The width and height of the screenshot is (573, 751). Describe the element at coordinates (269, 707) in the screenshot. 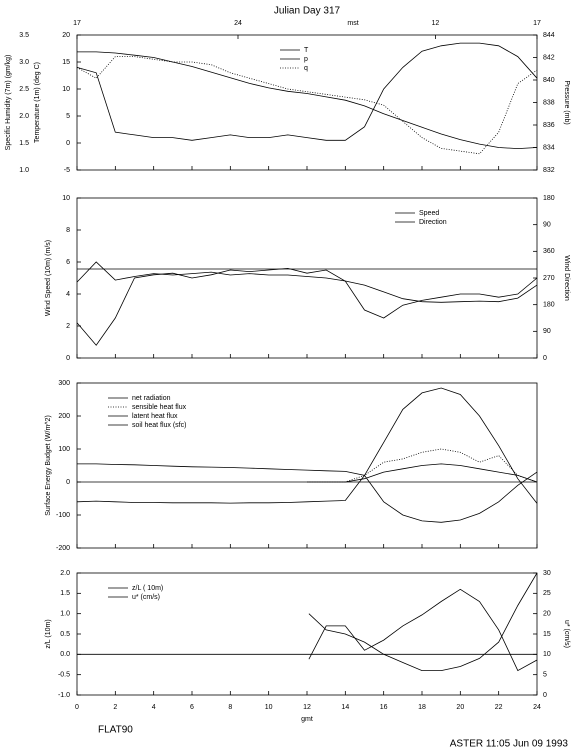

I see `x-tick-label: 10` at that location.